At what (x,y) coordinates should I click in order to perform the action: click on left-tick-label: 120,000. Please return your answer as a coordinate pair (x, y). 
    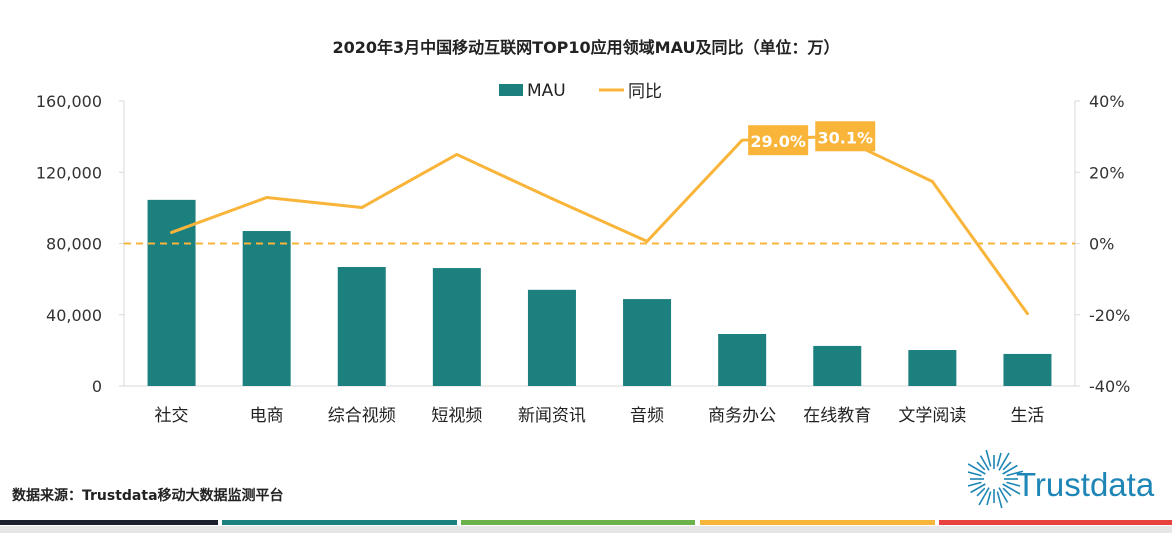
    Looking at the image, I should click on (69, 172).